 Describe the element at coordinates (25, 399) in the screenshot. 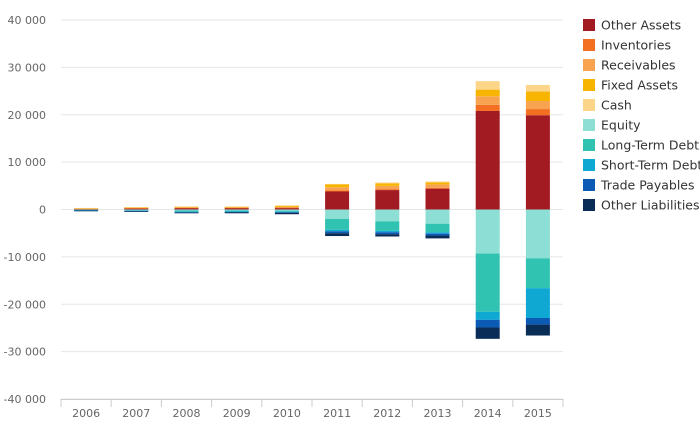

I see `y-tick-label: -40 000` at that location.